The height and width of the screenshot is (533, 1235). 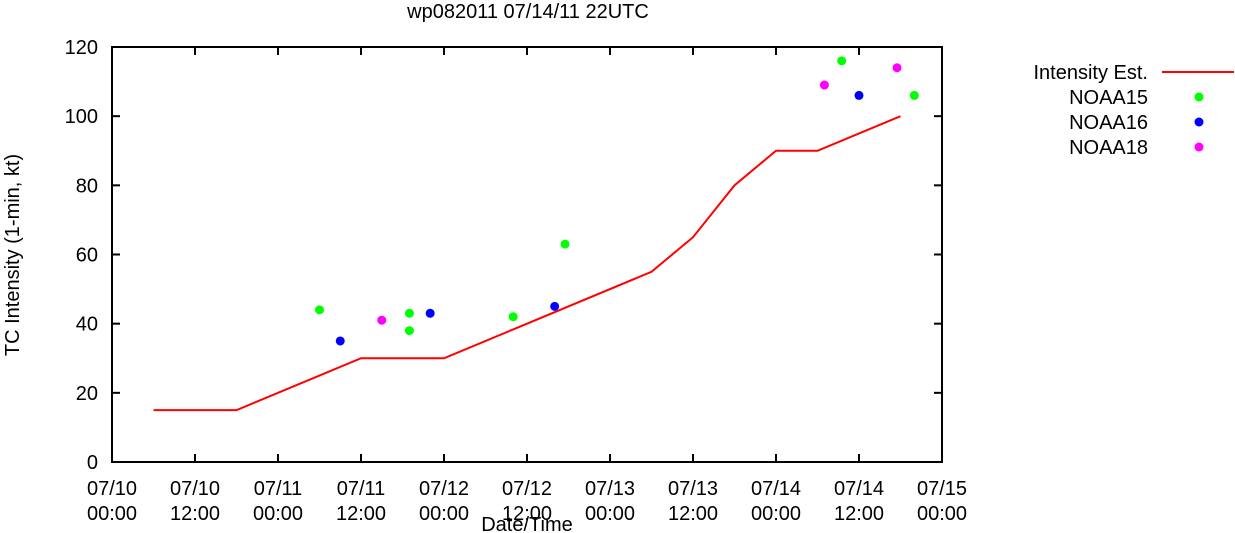 What do you see at coordinates (527, 12) in the screenshot?
I see `chart-title: wp082011 07/14/11 22UTC` at bounding box center [527, 12].